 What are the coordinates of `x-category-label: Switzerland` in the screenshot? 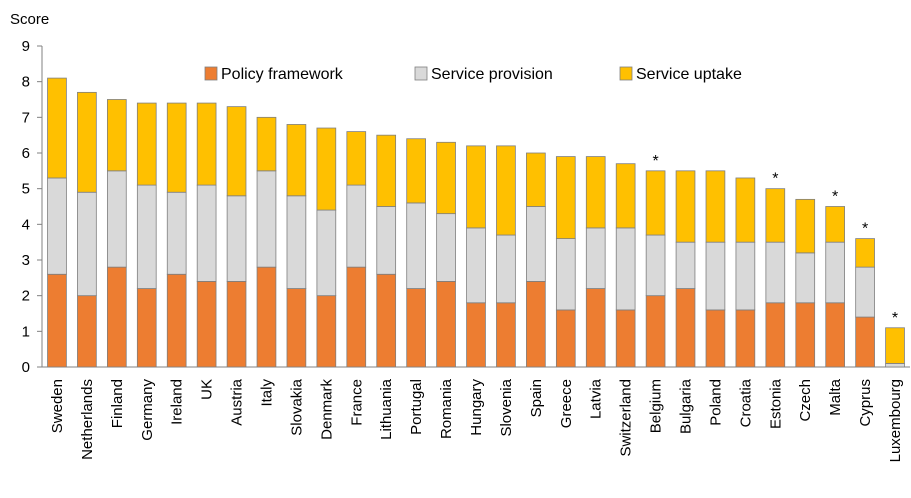 It's located at (626, 418).